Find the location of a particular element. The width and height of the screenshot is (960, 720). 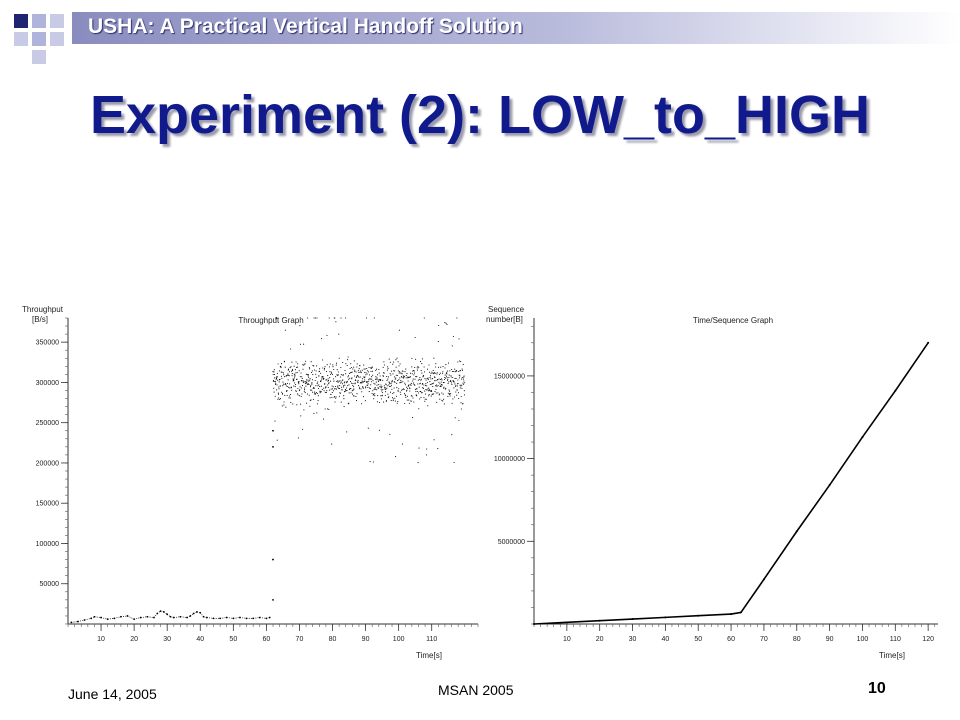

x-tick-label: 70 is located at coordinates (764, 639).